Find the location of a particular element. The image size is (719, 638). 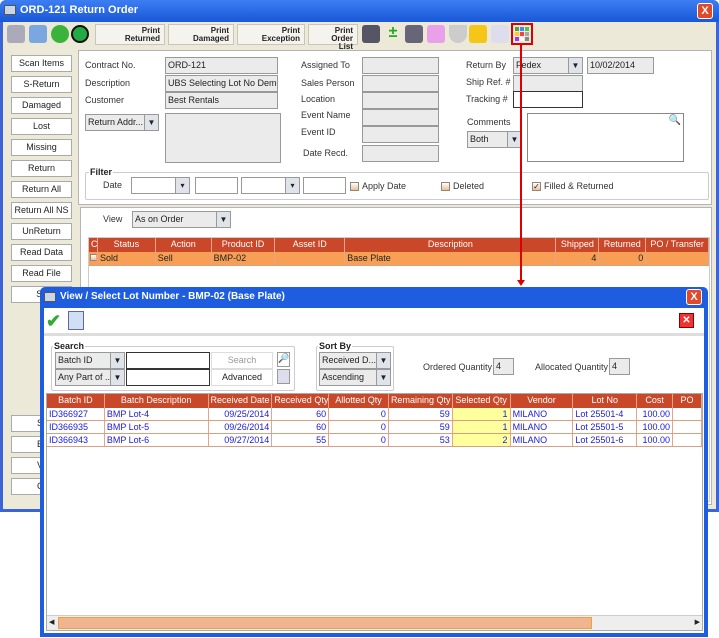

lot-col-header: Allotted Qty is located at coordinates (359, 401).